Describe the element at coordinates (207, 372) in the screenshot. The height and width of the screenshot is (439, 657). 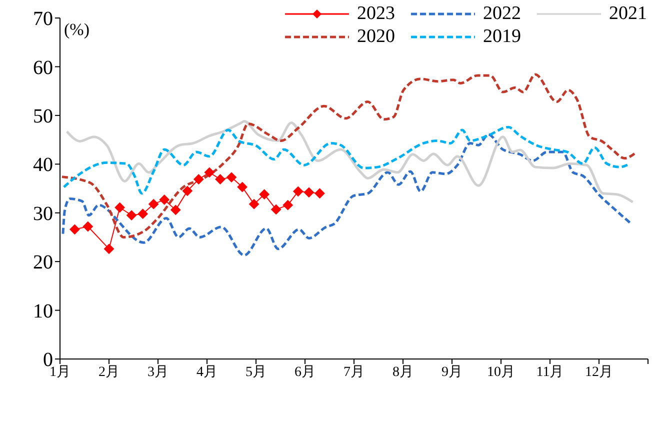
I see `x-tick-label: 4月` at that location.